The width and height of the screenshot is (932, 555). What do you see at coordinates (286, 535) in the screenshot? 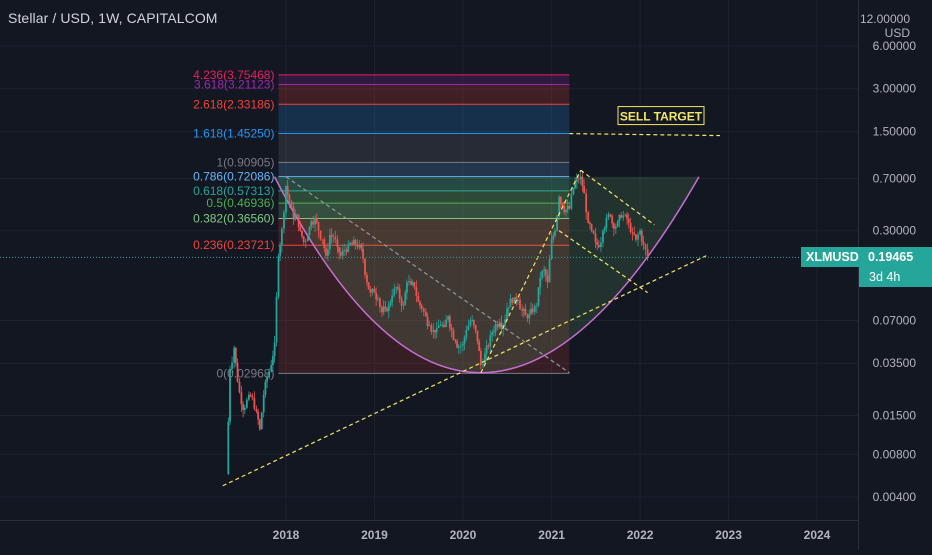
I see `time-tick-label: 2018` at bounding box center [286, 535].